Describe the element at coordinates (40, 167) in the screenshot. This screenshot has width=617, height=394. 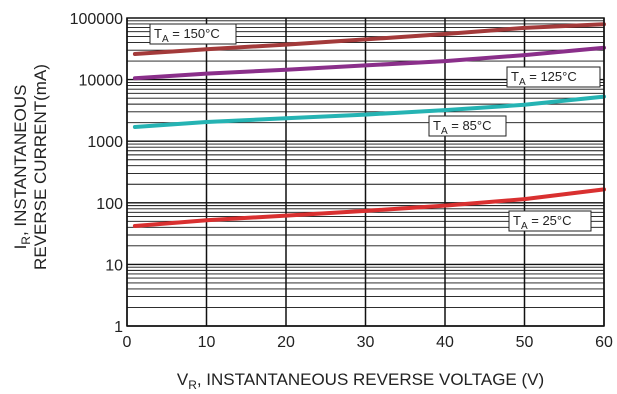
I see `y-axis-title-line2: REVERSE CURRENT(mA)` at that location.